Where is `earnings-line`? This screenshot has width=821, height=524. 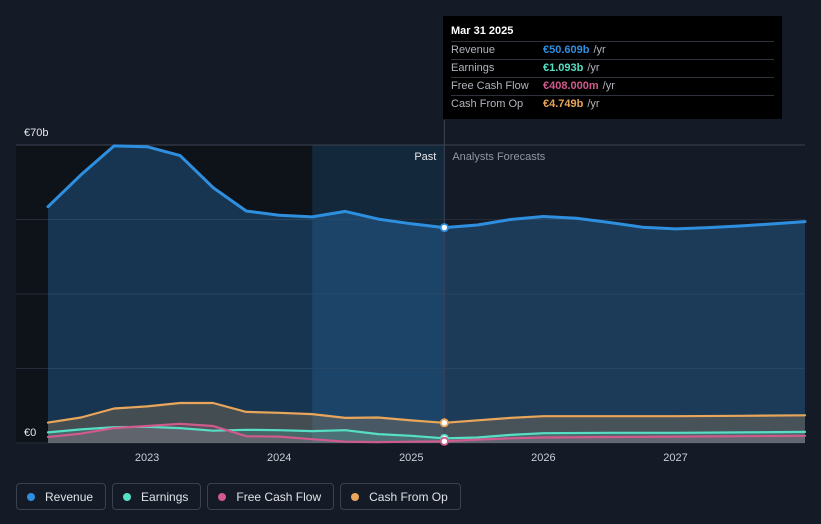
earnings-line is located at coordinates (426, 432).